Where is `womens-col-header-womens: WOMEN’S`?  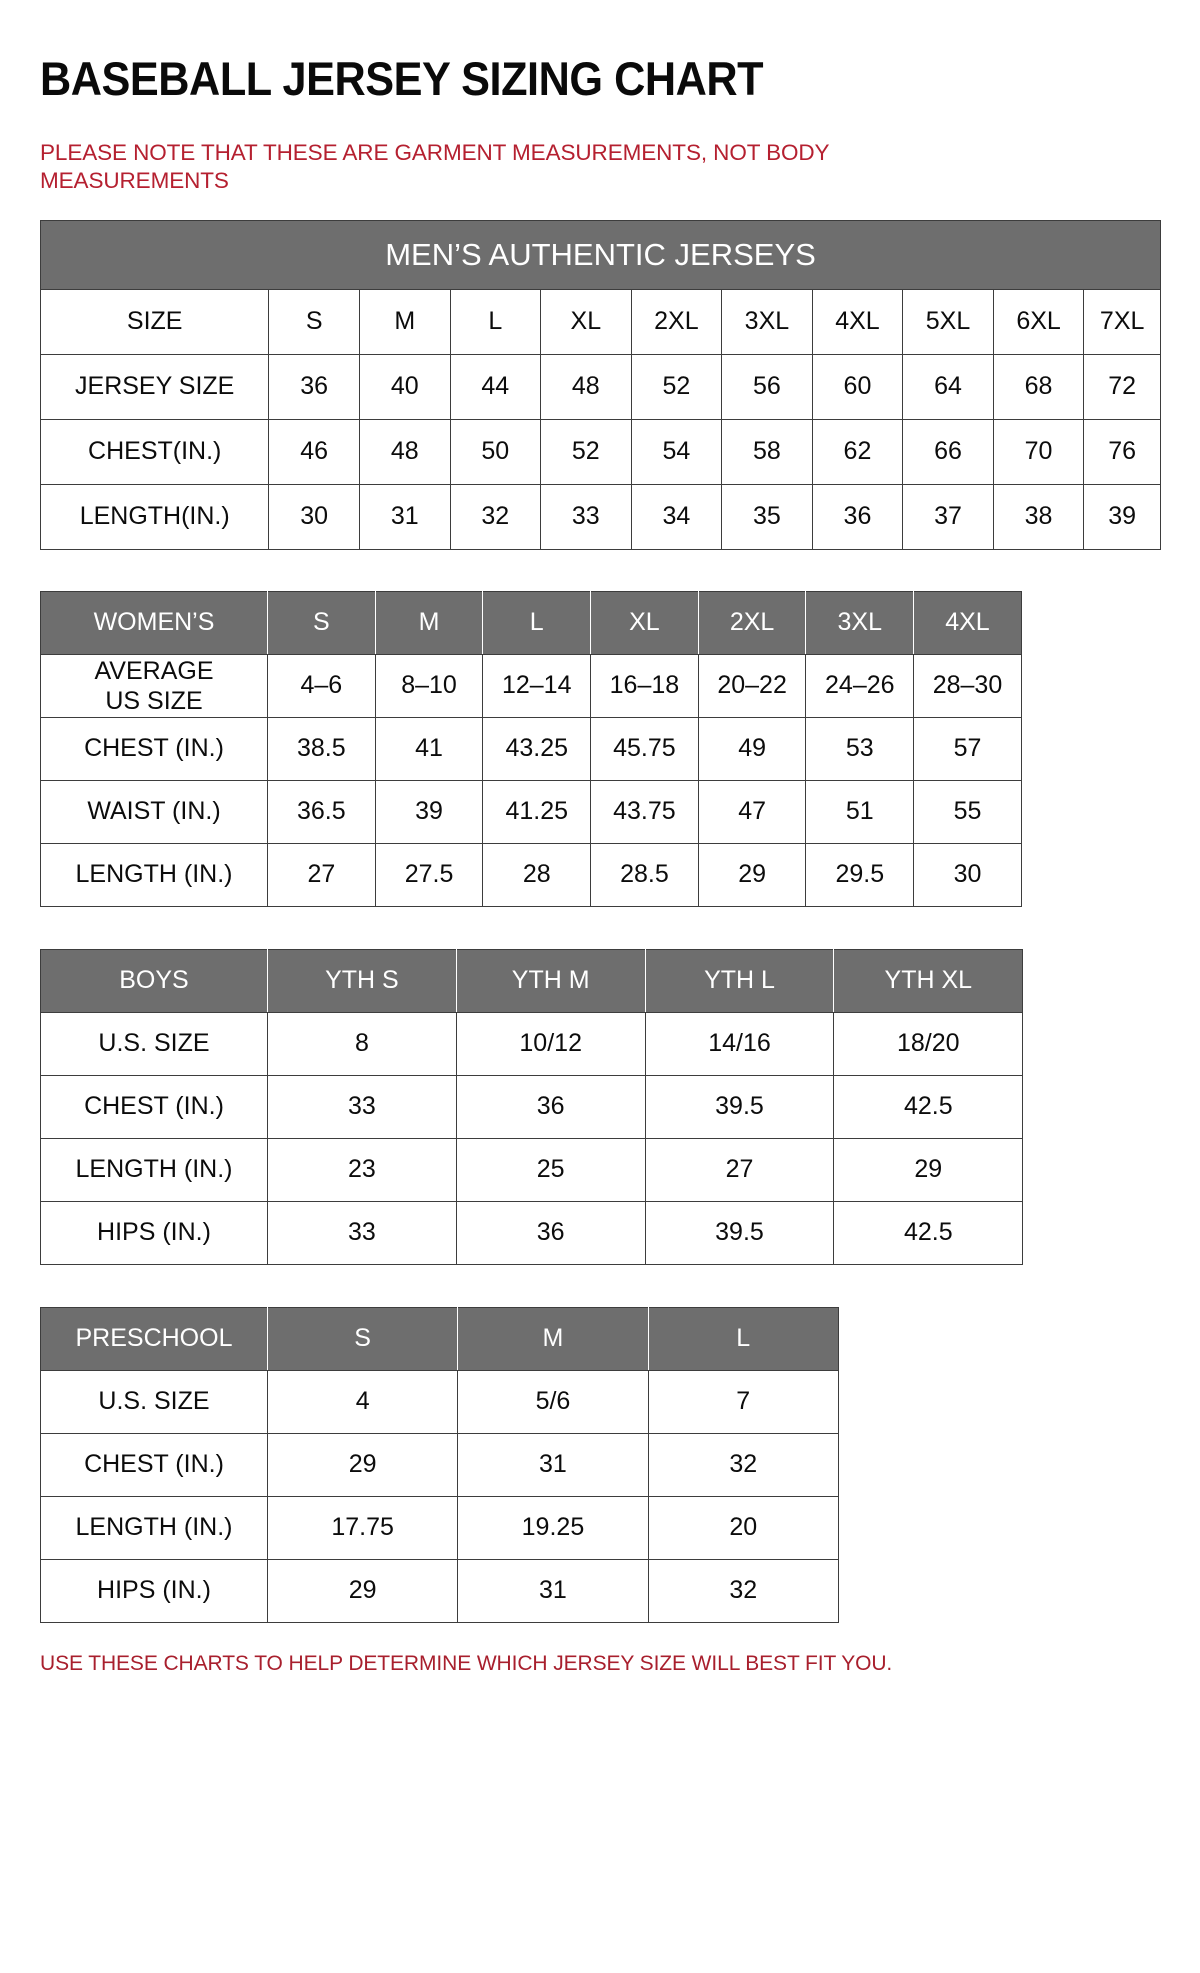
womens-col-header-womens: WOMEN’S is located at coordinates (154, 623).